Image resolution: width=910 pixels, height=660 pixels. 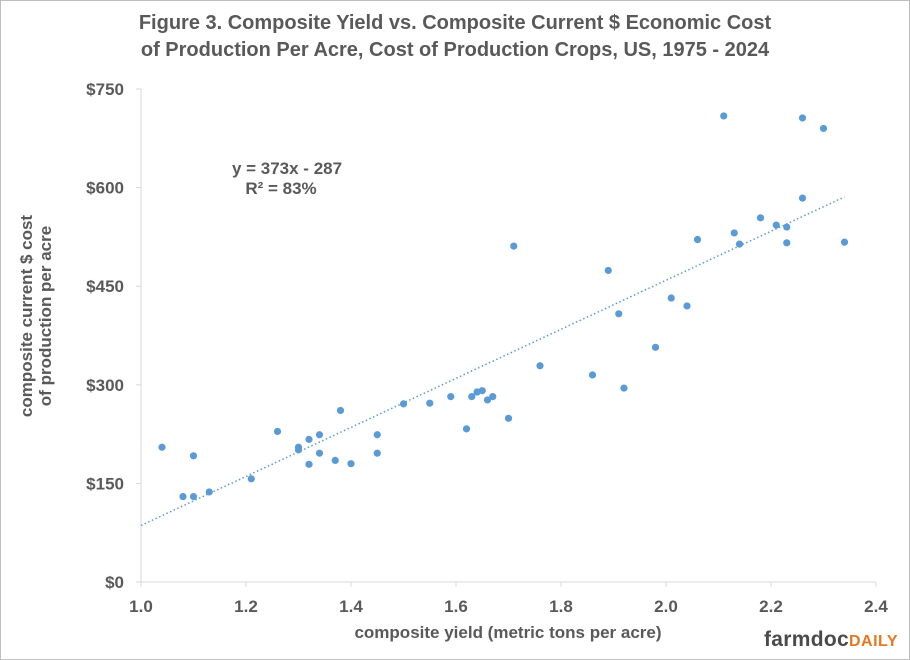 What do you see at coordinates (105, 483) in the screenshot?
I see `y-tick-label: $150` at bounding box center [105, 483].